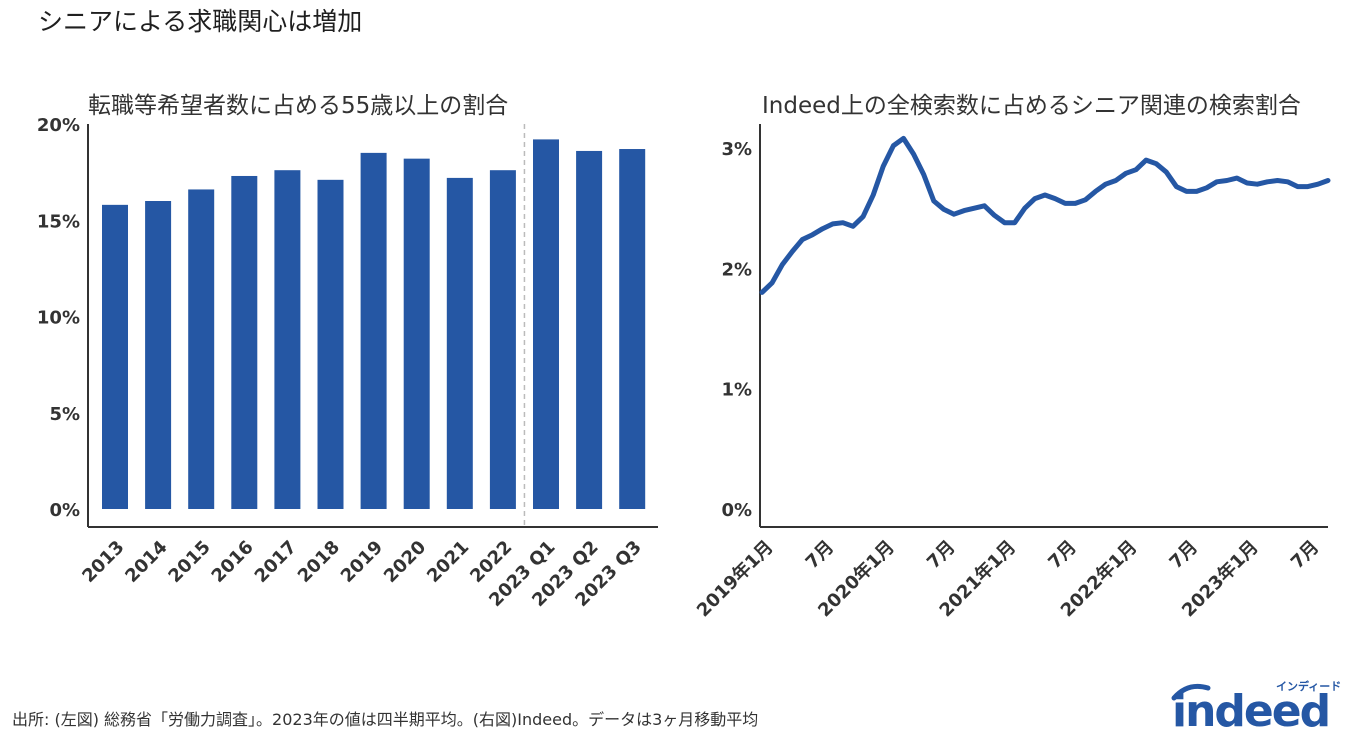 The height and width of the screenshot is (742, 1367). I want to click on y-tick-label: 15%, so click(58, 221).